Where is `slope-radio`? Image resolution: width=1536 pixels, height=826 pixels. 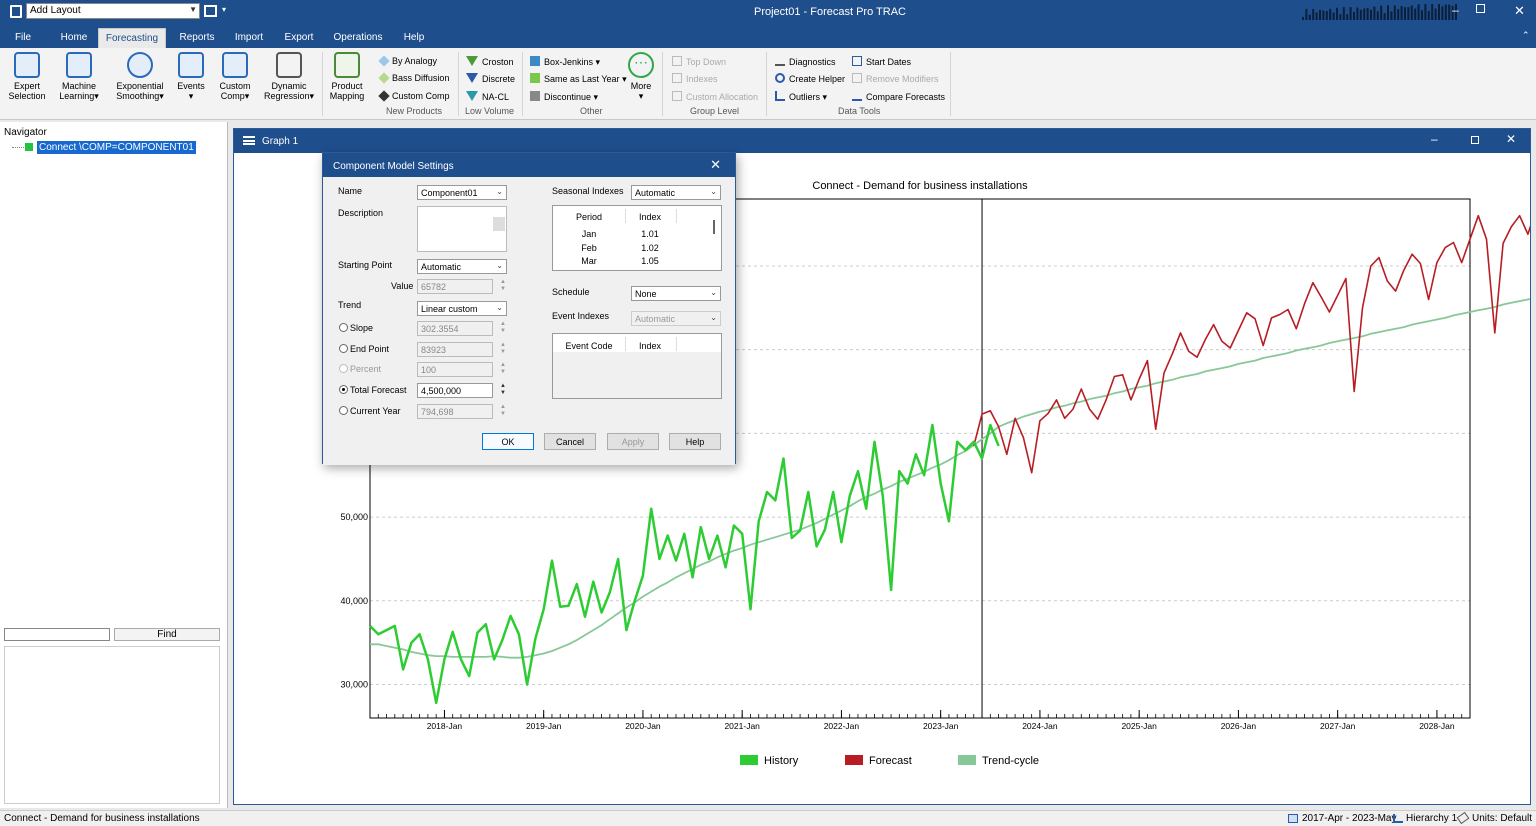
slope-radio is located at coordinates (343, 327).